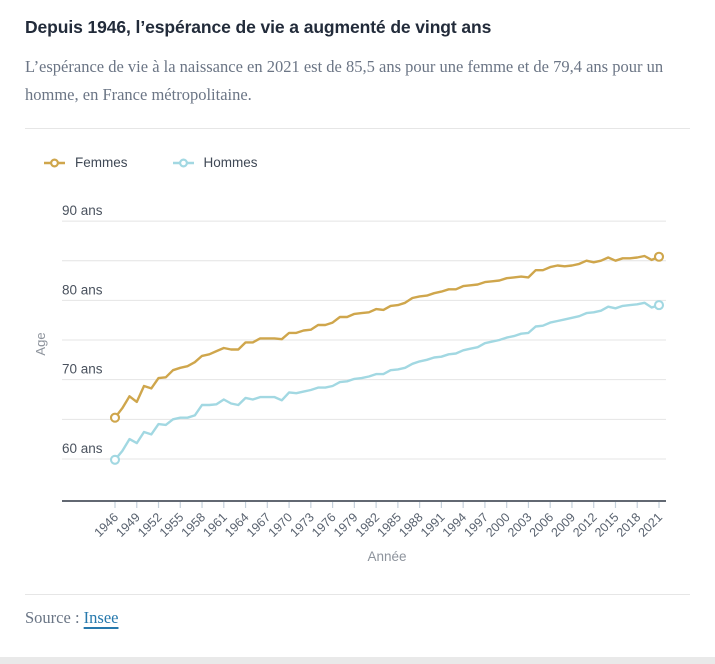 Image resolution: width=715 pixels, height=664 pixels. What do you see at coordinates (476, 525) in the screenshot?
I see `x-tick-label: 1997` at bounding box center [476, 525].